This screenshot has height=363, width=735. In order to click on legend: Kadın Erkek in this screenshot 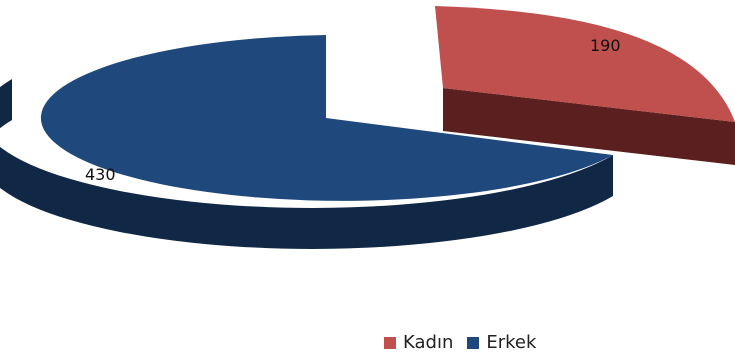, I will do `click(467, 342)`.